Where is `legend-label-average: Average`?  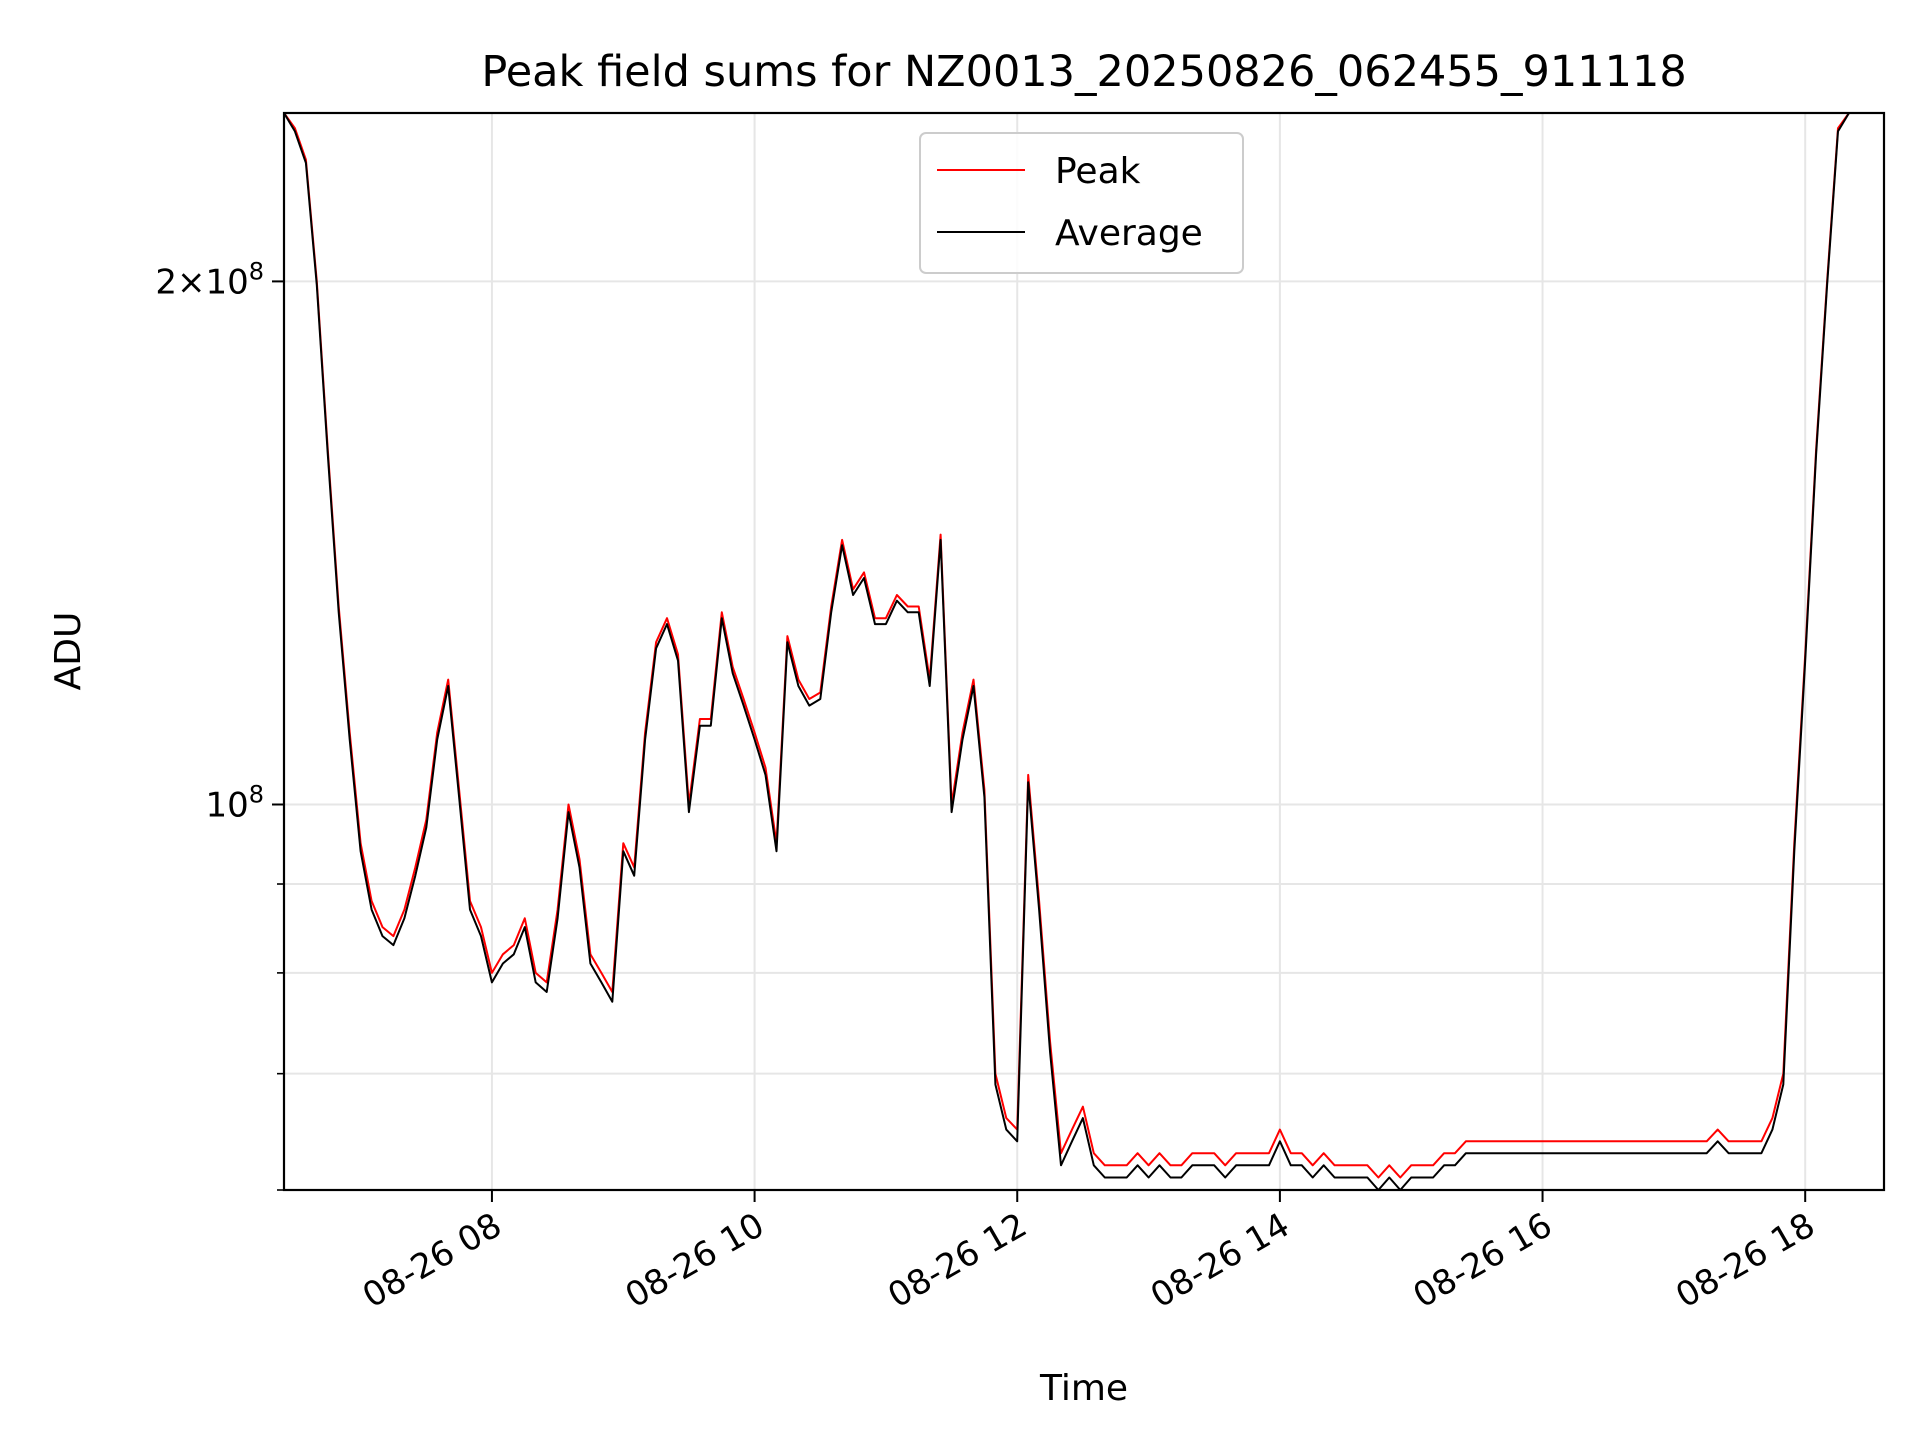 legend-label-average: Average is located at coordinates (1129, 233).